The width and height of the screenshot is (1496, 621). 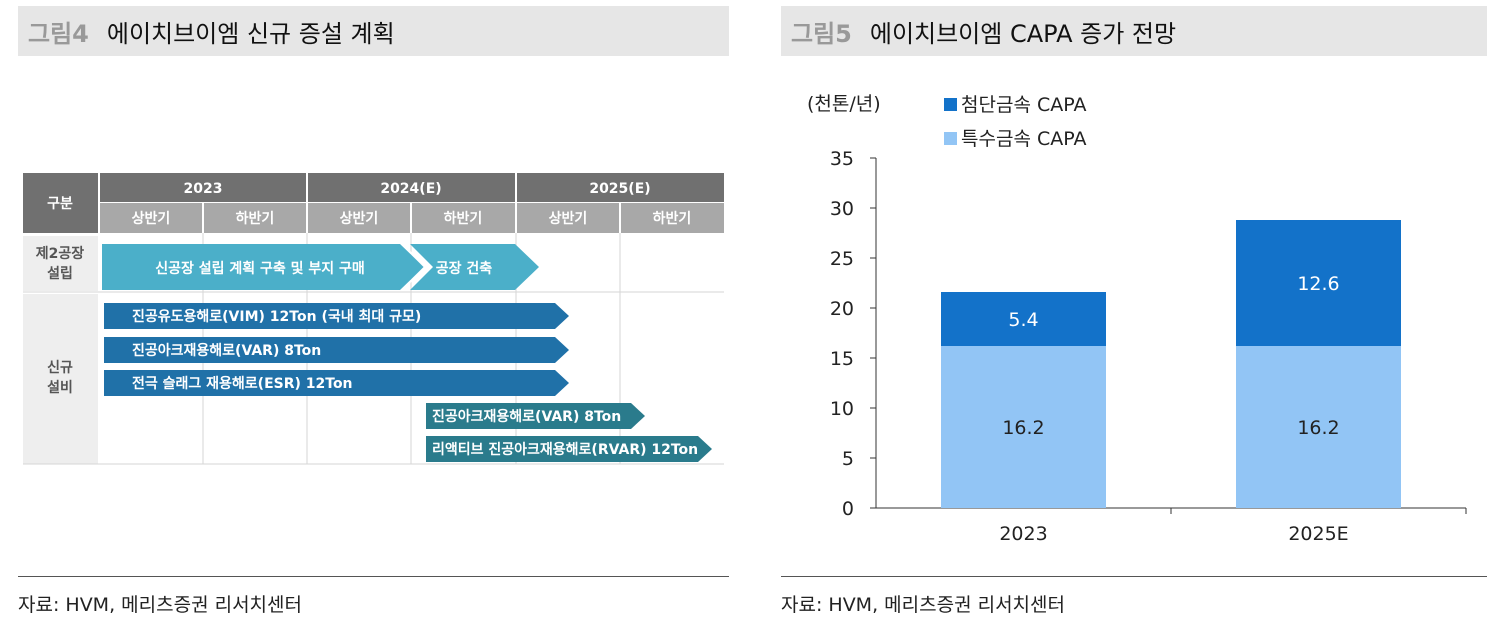 I want to click on half-2023-h2: 하반기, so click(x=255, y=218).